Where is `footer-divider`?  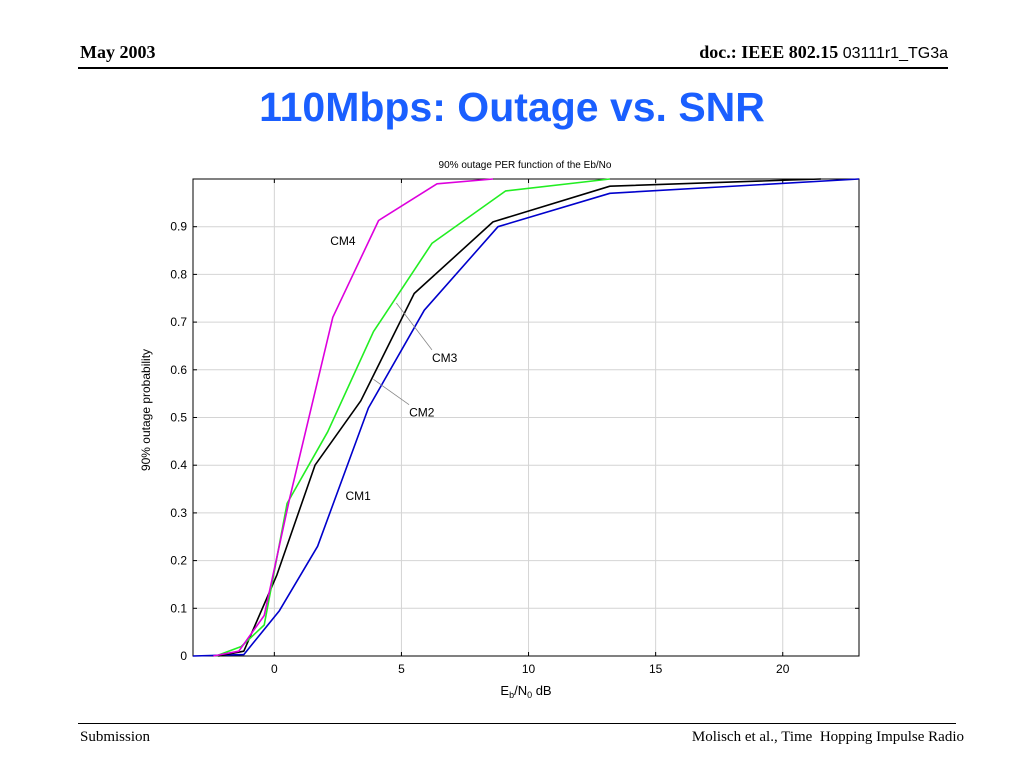
footer-divider is located at coordinates (517, 723).